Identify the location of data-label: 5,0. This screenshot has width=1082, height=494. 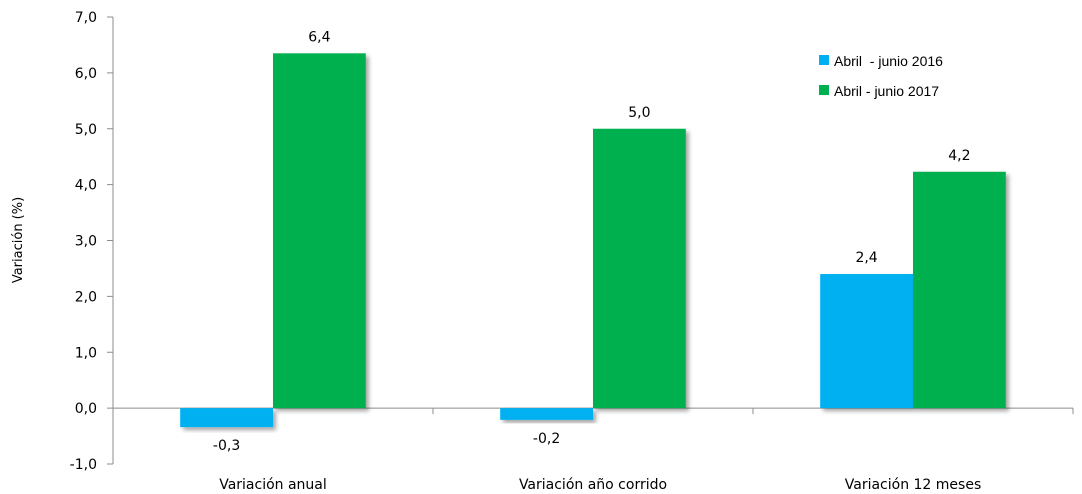
(639, 113).